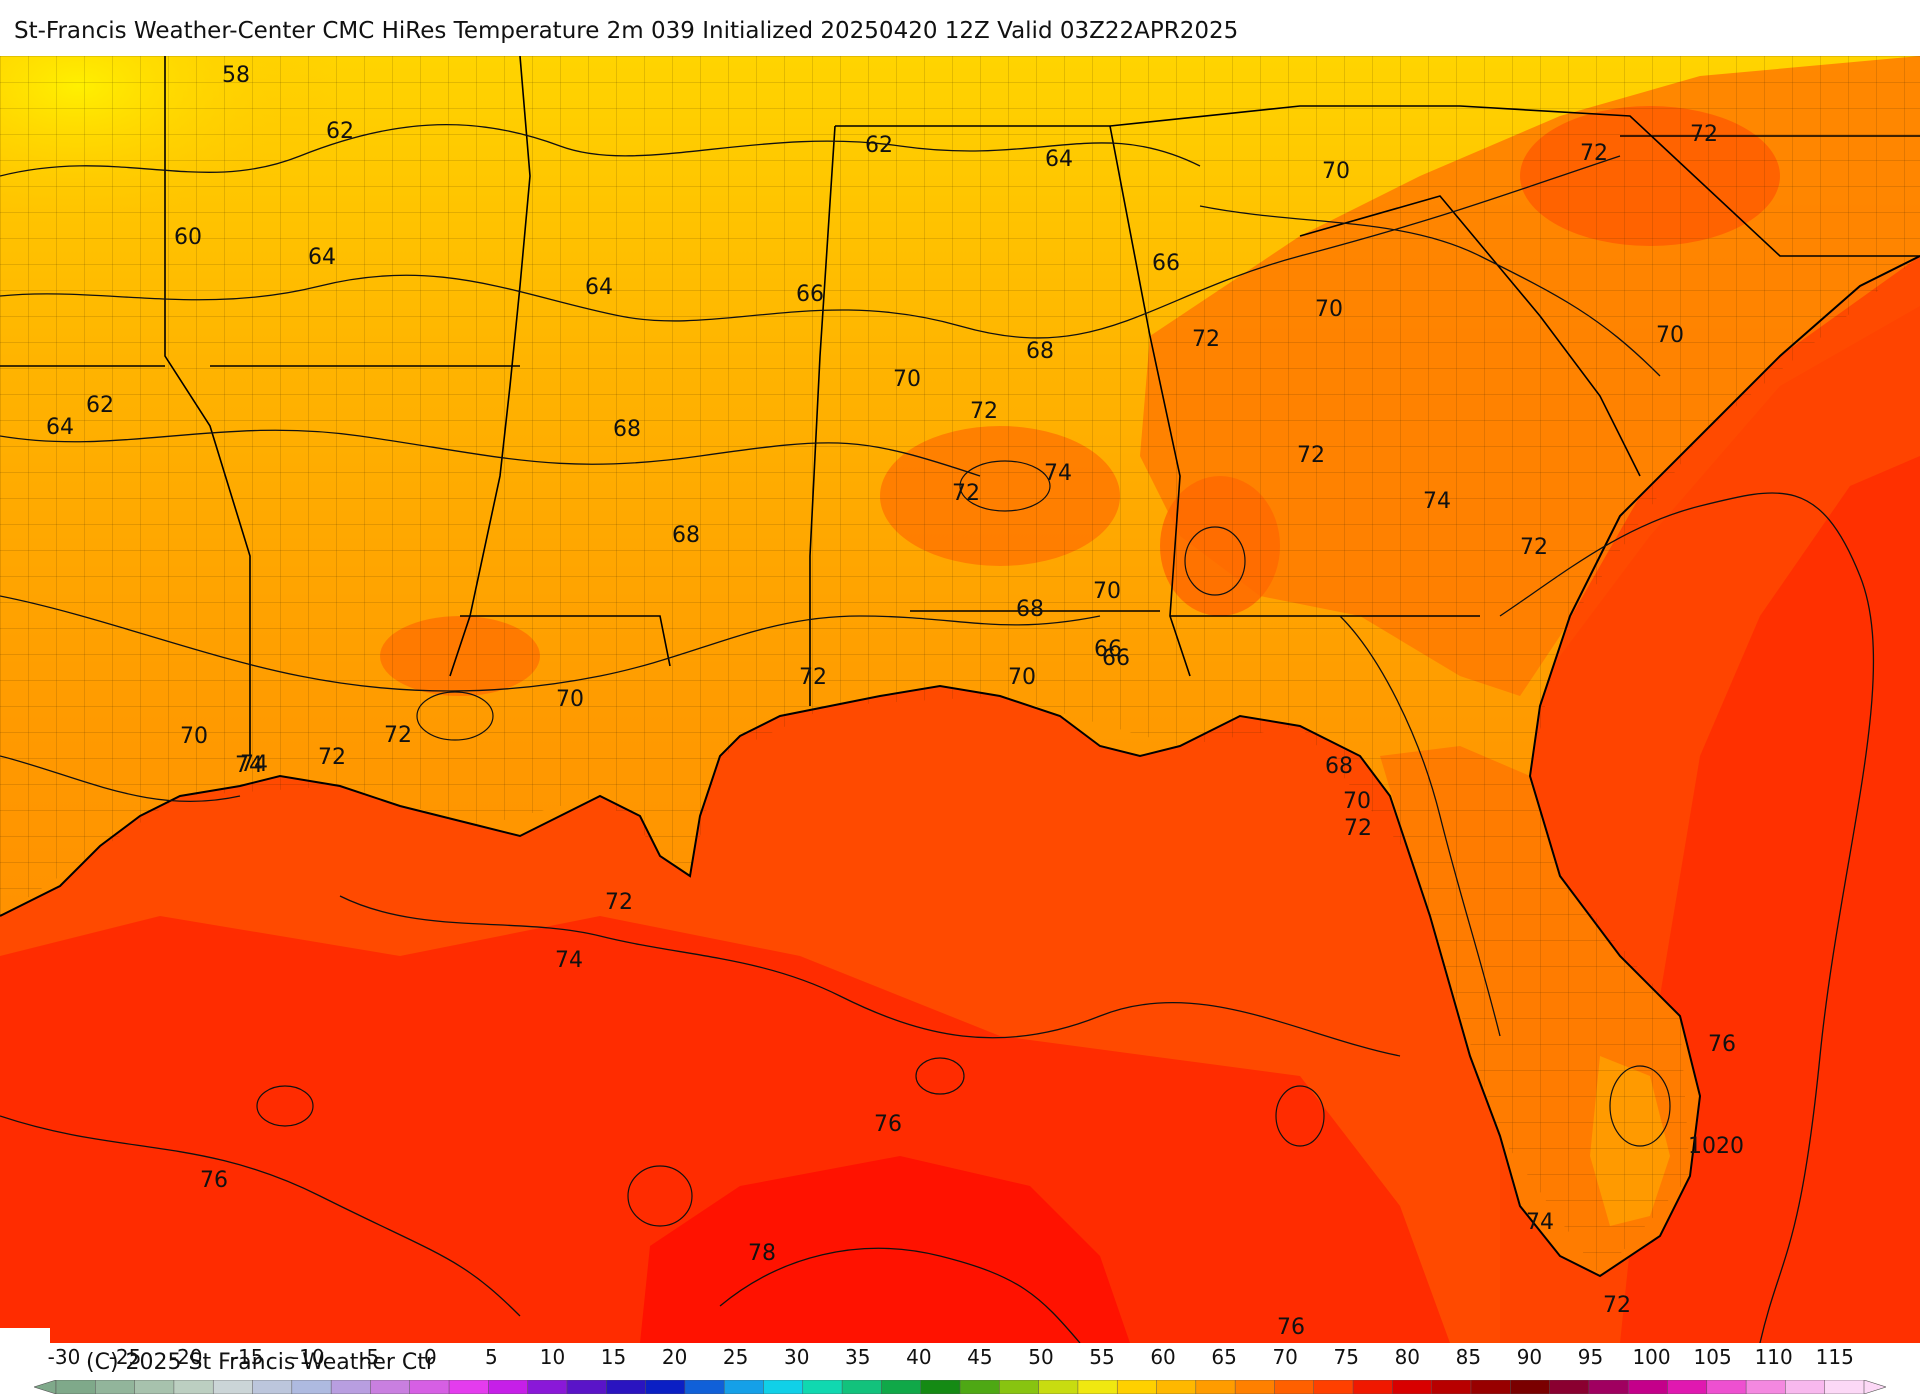 Image resolution: width=1920 pixels, height=1400 pixels. I want to click on colorbar-tick-label: 35, so click(858, 1357).